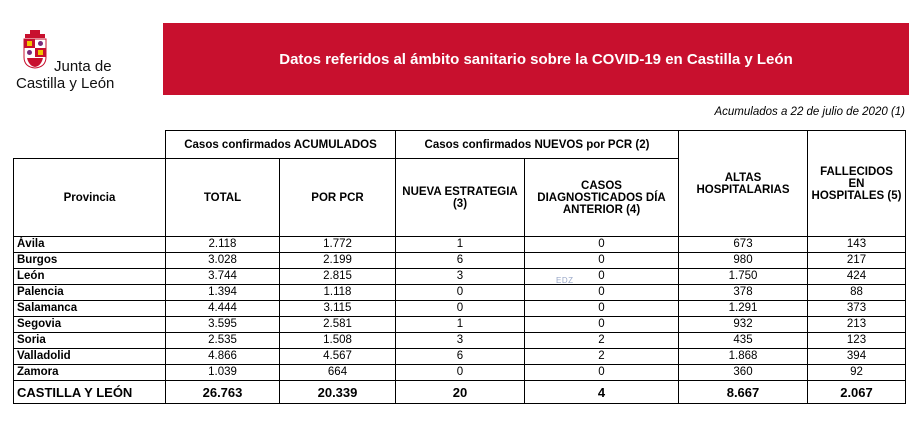 The image size is (921, 425). What do you see at coordinates (856, 324) in the screenshot?
I see `cell-fallecidos: 213` at bounding box center [856, 324].